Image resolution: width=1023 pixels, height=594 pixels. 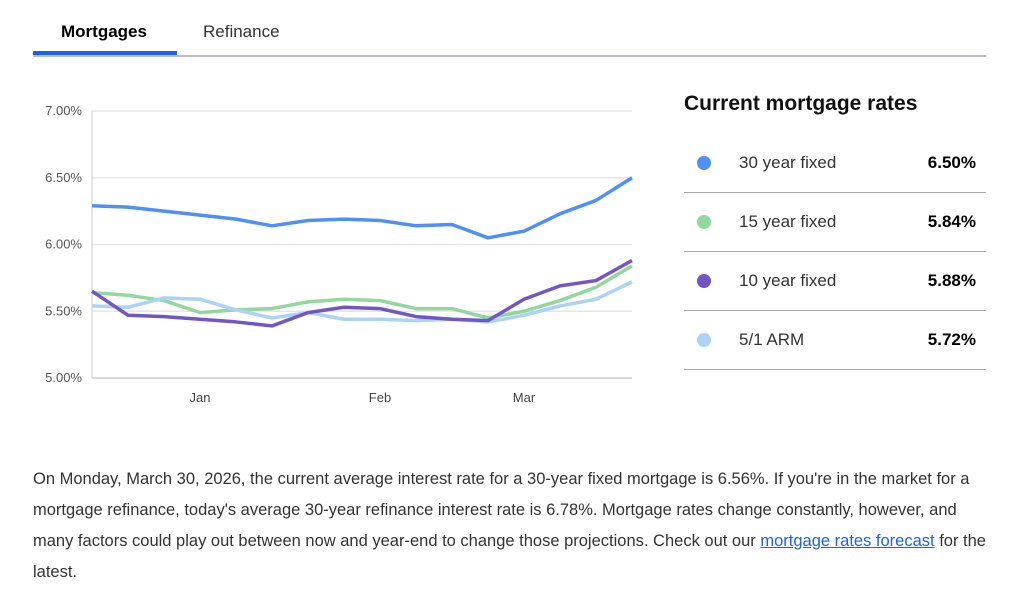 I want to click on rate-value: 6.50%, so click(x=951, y=162).